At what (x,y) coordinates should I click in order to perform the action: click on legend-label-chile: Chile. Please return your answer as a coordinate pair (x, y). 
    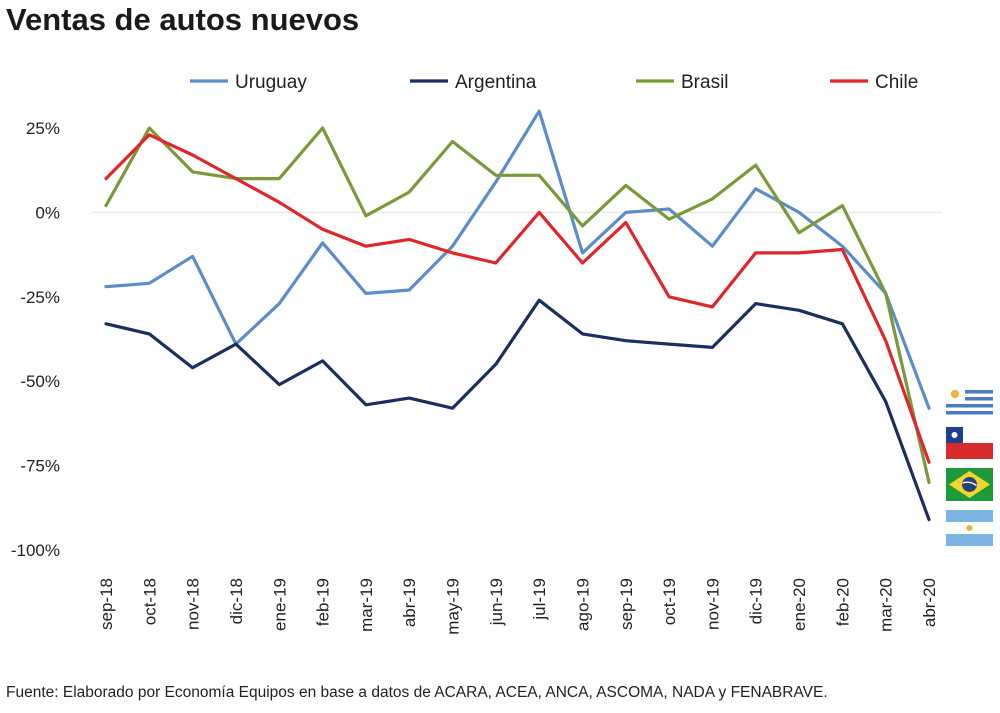
    Looking at the image, I should click on (896, 82).